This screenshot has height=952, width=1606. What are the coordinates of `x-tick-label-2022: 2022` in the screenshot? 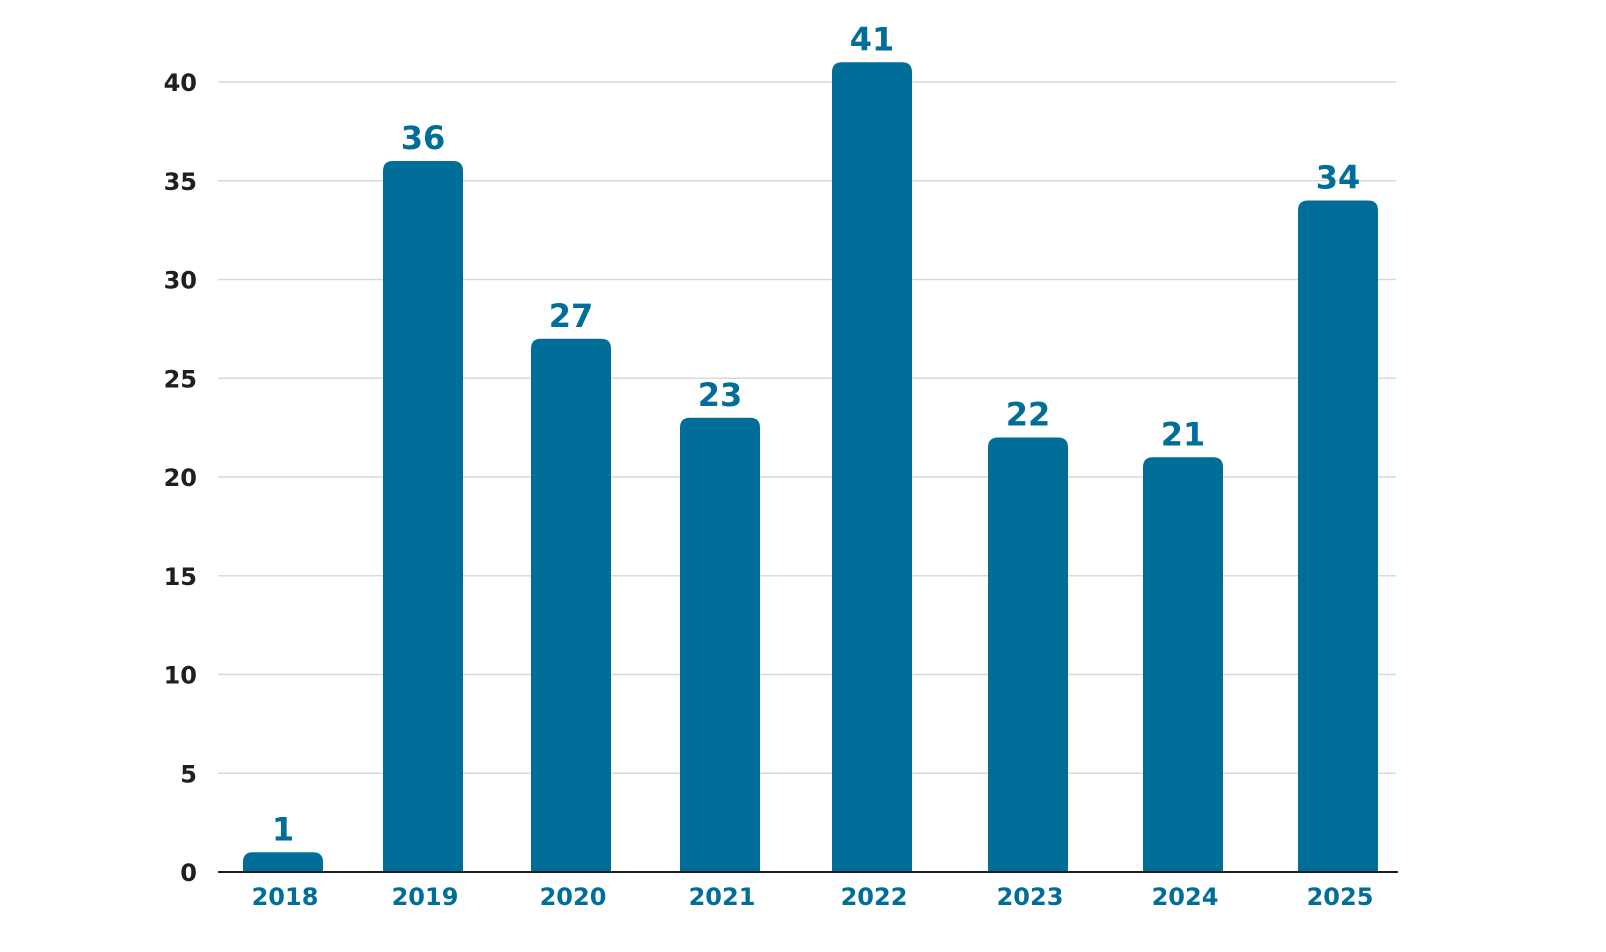 It's located at (874, 897).